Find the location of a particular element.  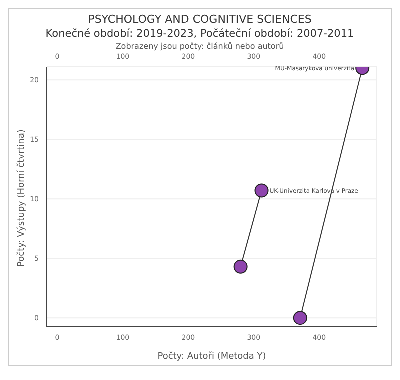

chart-title: PSYCHOLOGY AND COGNITIVE SCIENCES is located at coordinates (200, 19).